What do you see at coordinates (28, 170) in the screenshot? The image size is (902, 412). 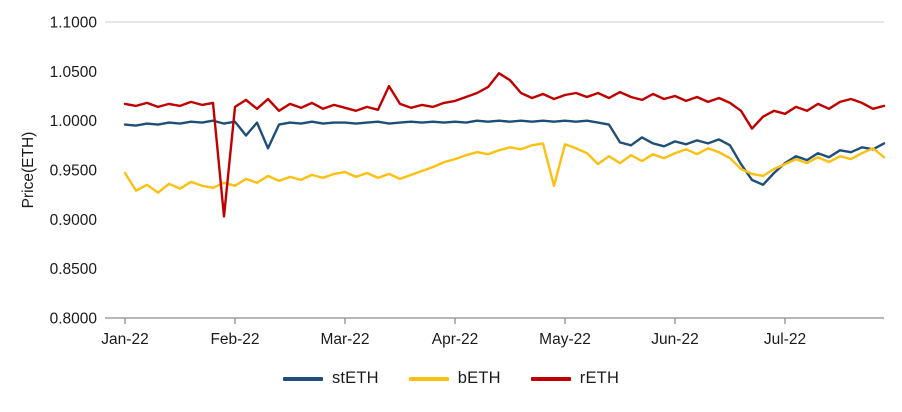 I see `y-axis-title: Price(ETH)` at bounding box center [28, 170].